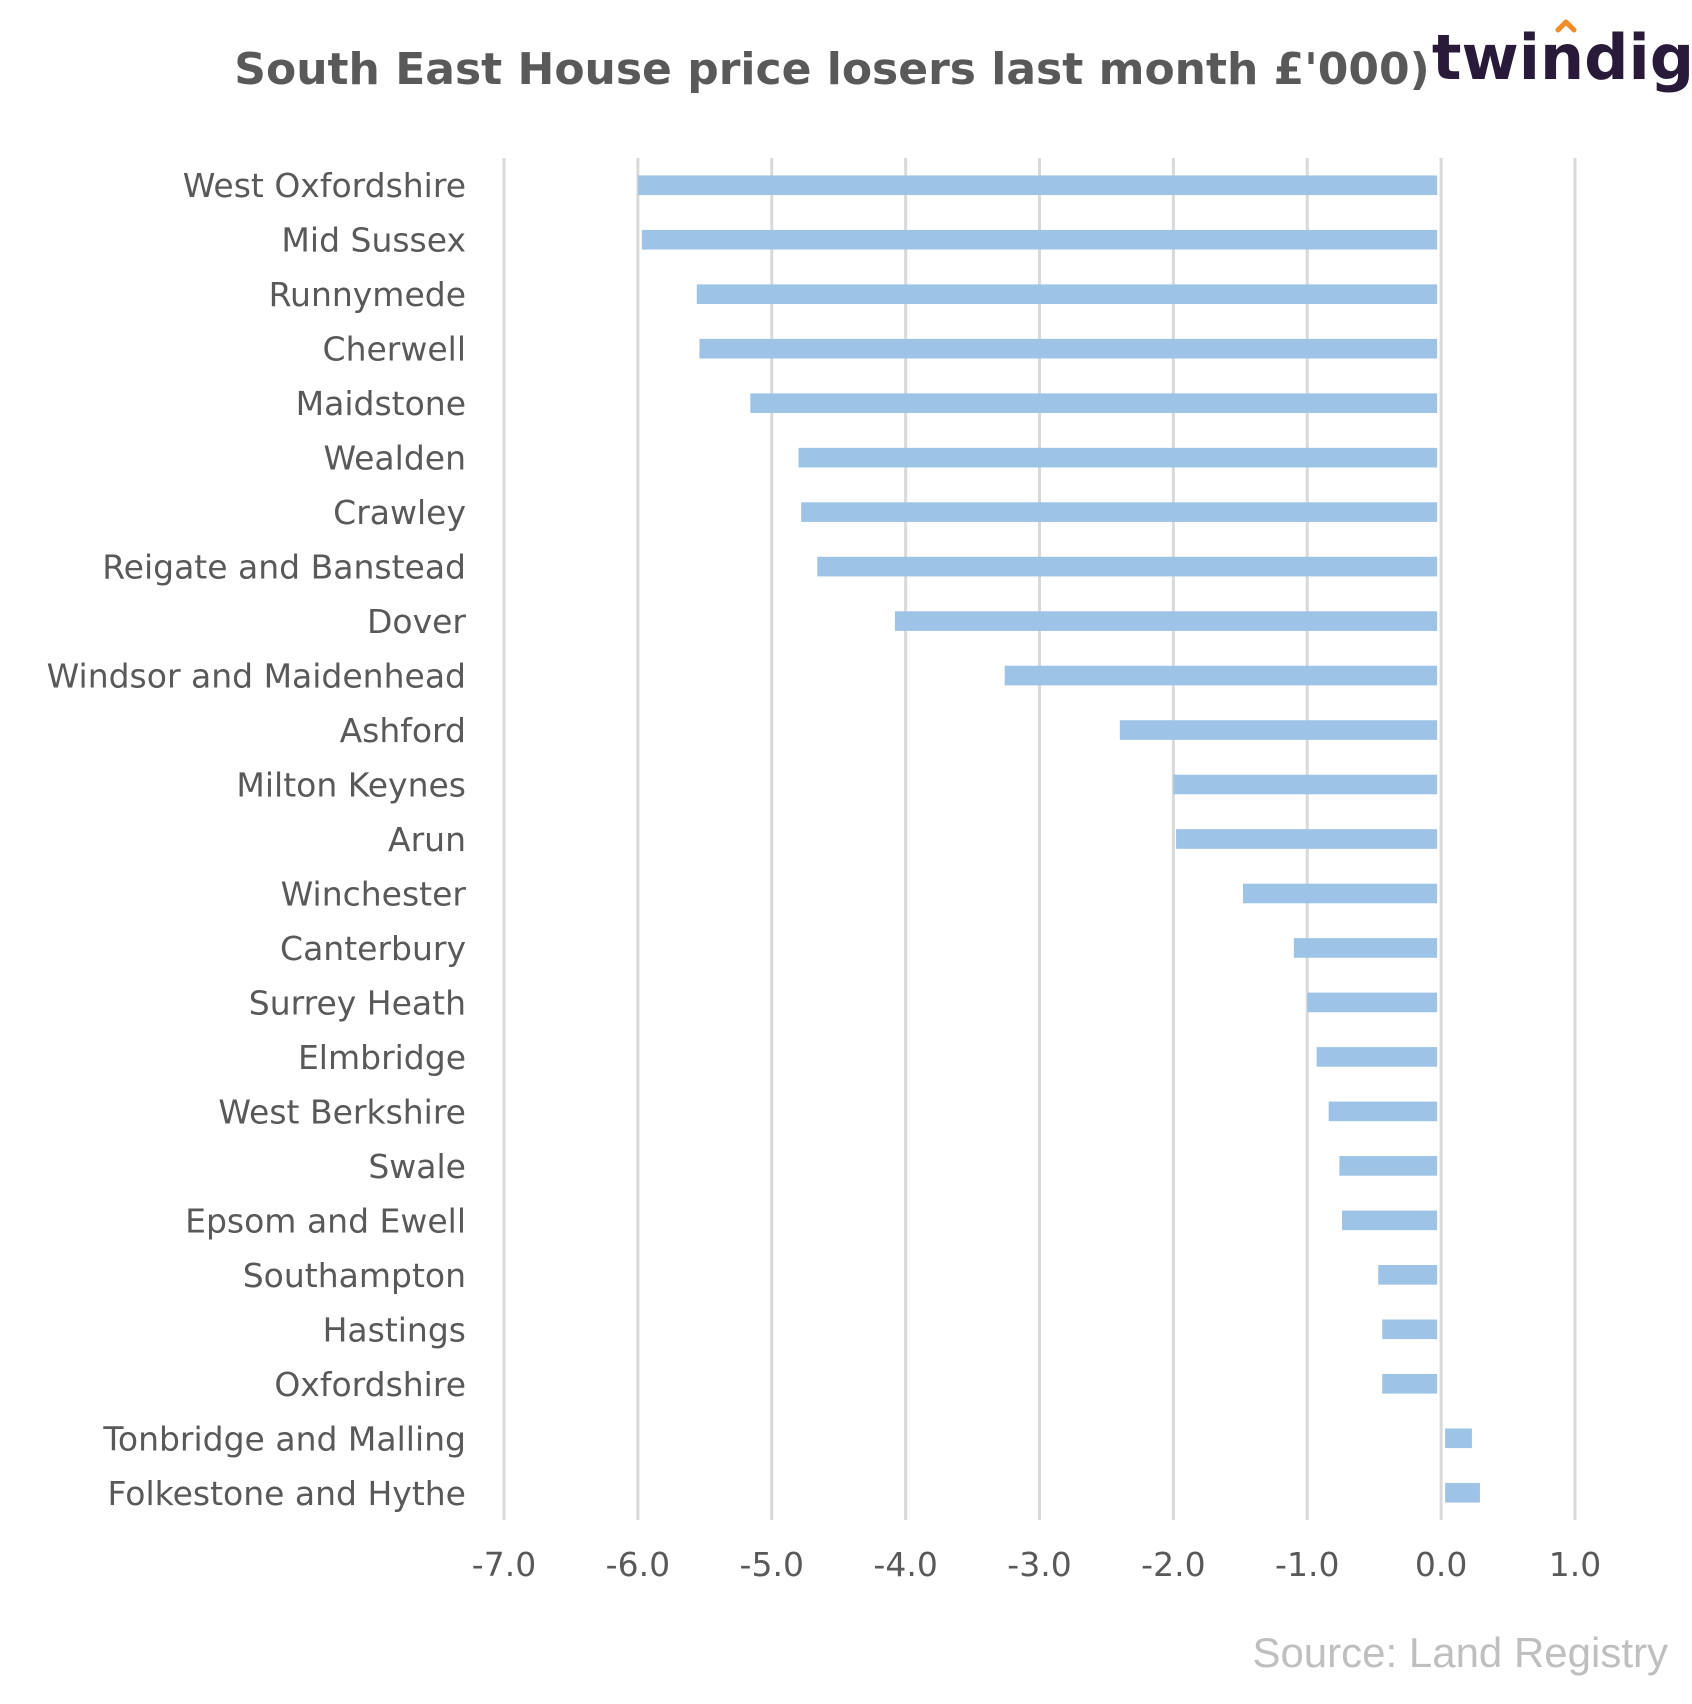  Describe the element at coordinates (394, 458) in the screenshot. I see `category-label: Wealden` at that location.